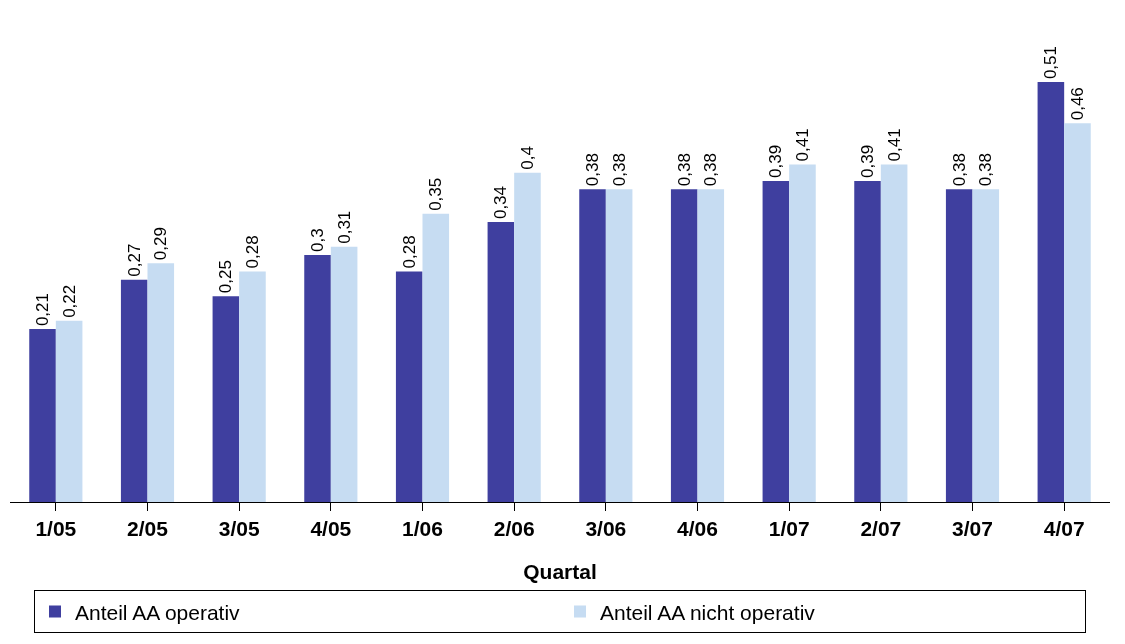 Image resolution: width=1125 pixels, height=644 pixels. What do you see at coordinates (972, 529) in the screenshot?
I see `x-tick-label: 3/07` at bounding box center [972, 529].